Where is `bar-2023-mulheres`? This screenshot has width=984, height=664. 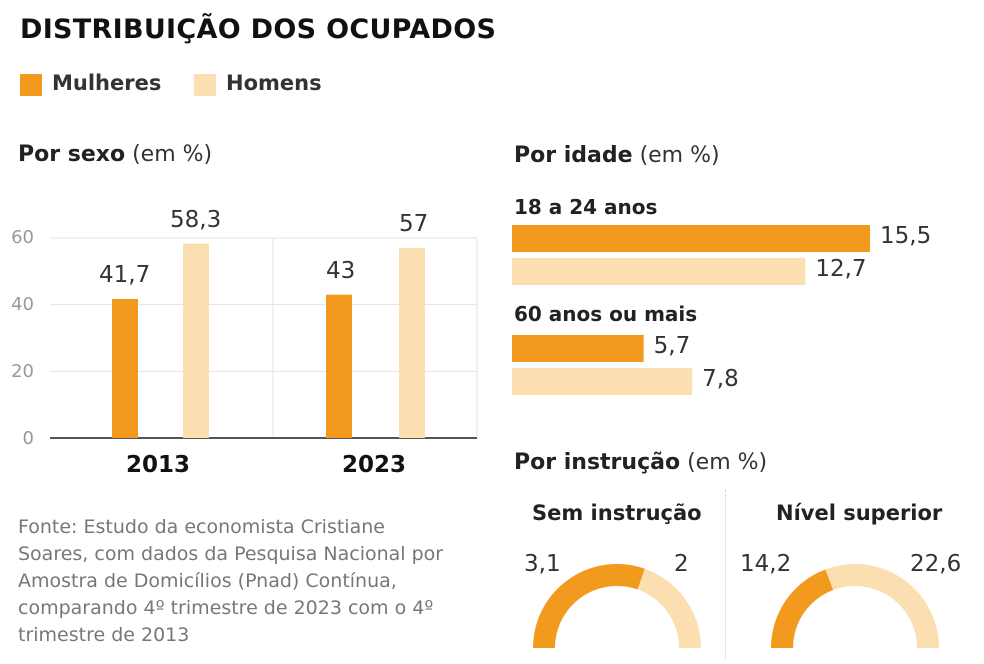 bar-2023-mulheres is located at coordinates (339, 366).